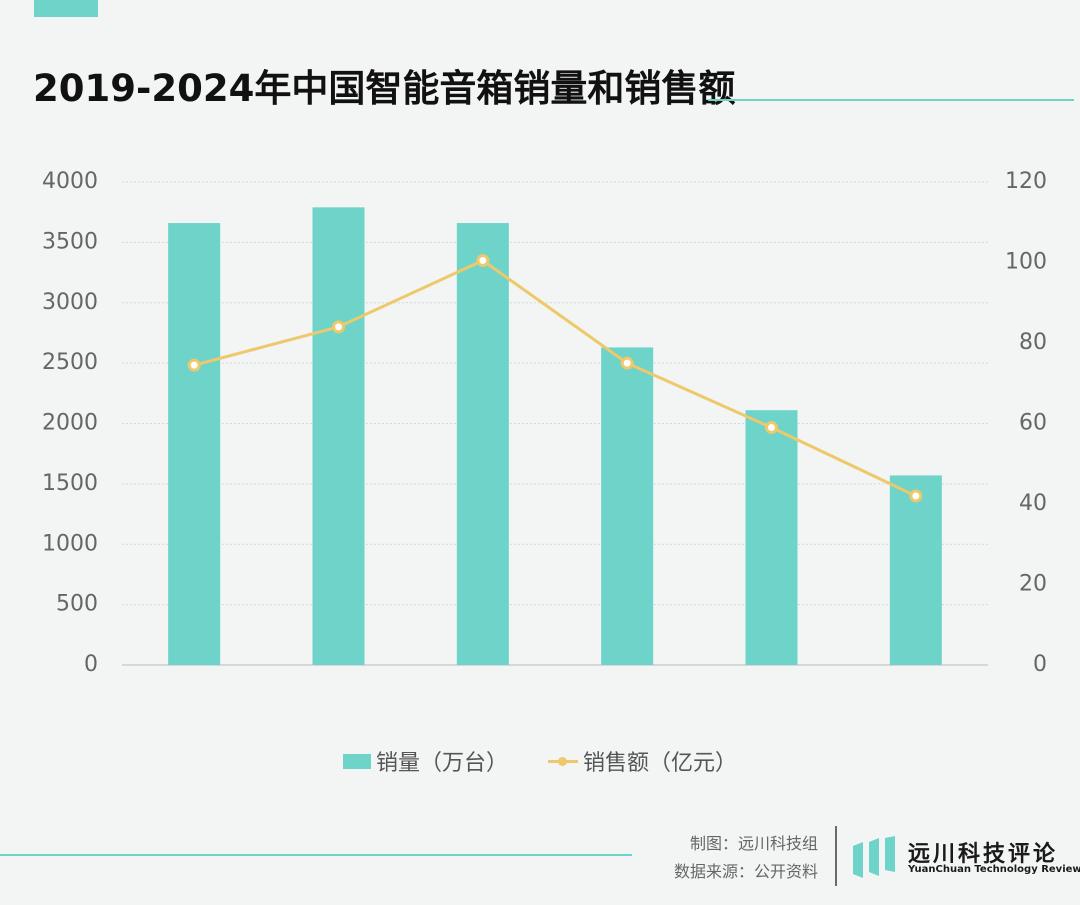 This screenshot has width=1080, height=905. Describe the element at coordinates (563, 761) in the screenshot. I see `legend-line-swatch` at that location.